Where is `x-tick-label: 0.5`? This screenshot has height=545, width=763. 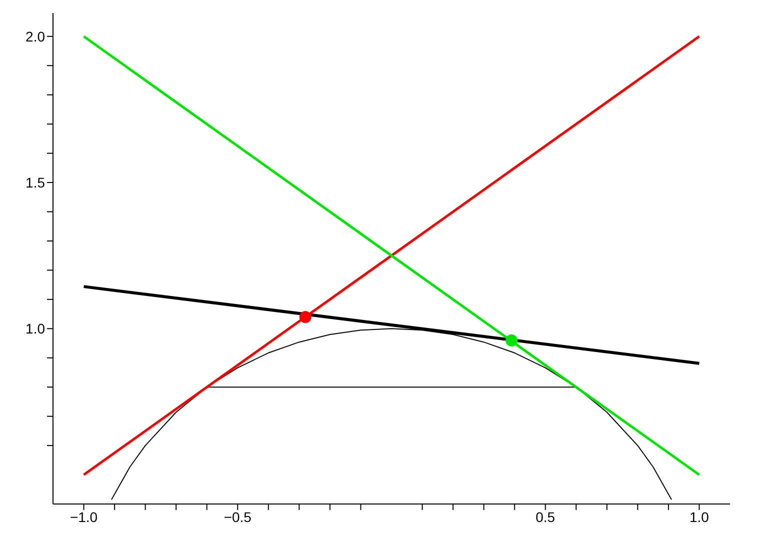 x-tick-label: 0.5 is located at coordinates (546, 516).